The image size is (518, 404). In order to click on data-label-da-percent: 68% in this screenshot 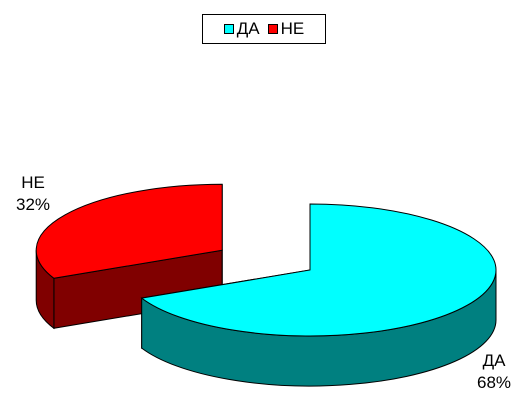, I will do `click(494, 382)`.